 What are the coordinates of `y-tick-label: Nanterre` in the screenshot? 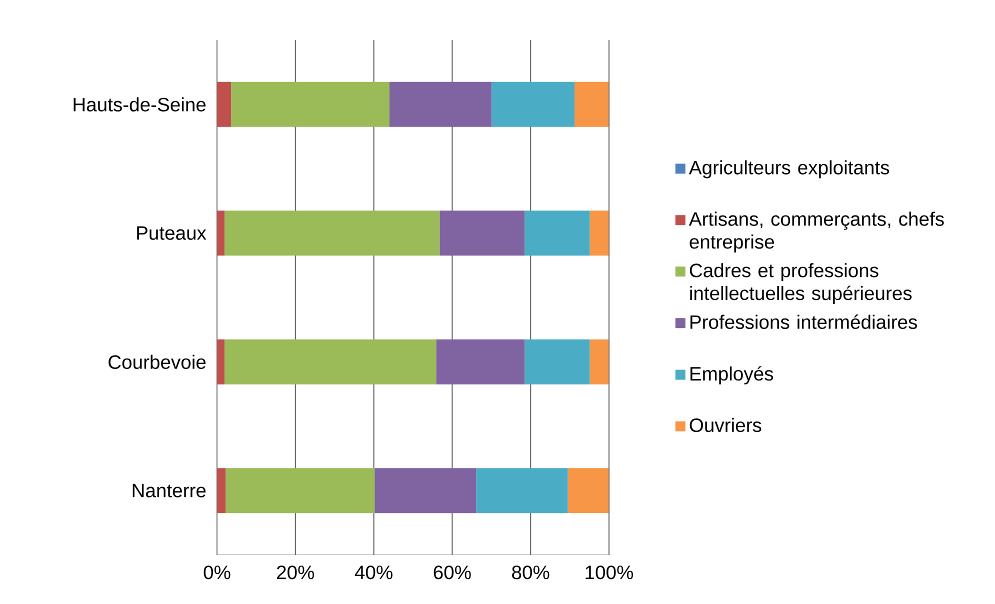 It's located at (169, 491).